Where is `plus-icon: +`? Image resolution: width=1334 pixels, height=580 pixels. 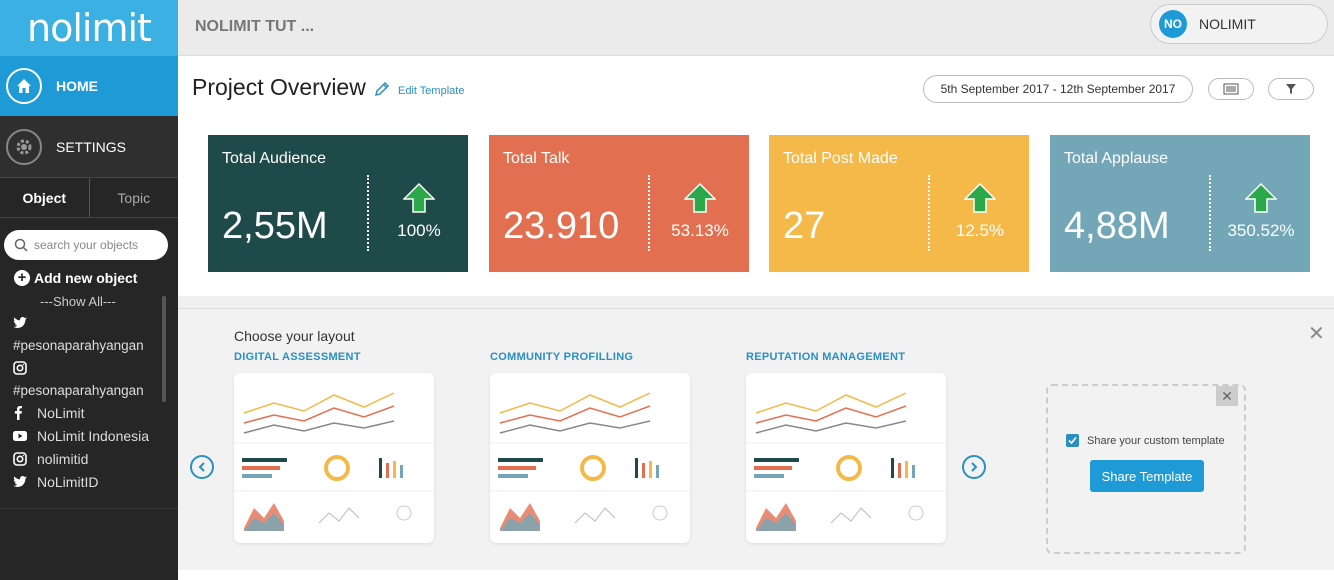
plus-icon: + is located at coordinates (22, 278).